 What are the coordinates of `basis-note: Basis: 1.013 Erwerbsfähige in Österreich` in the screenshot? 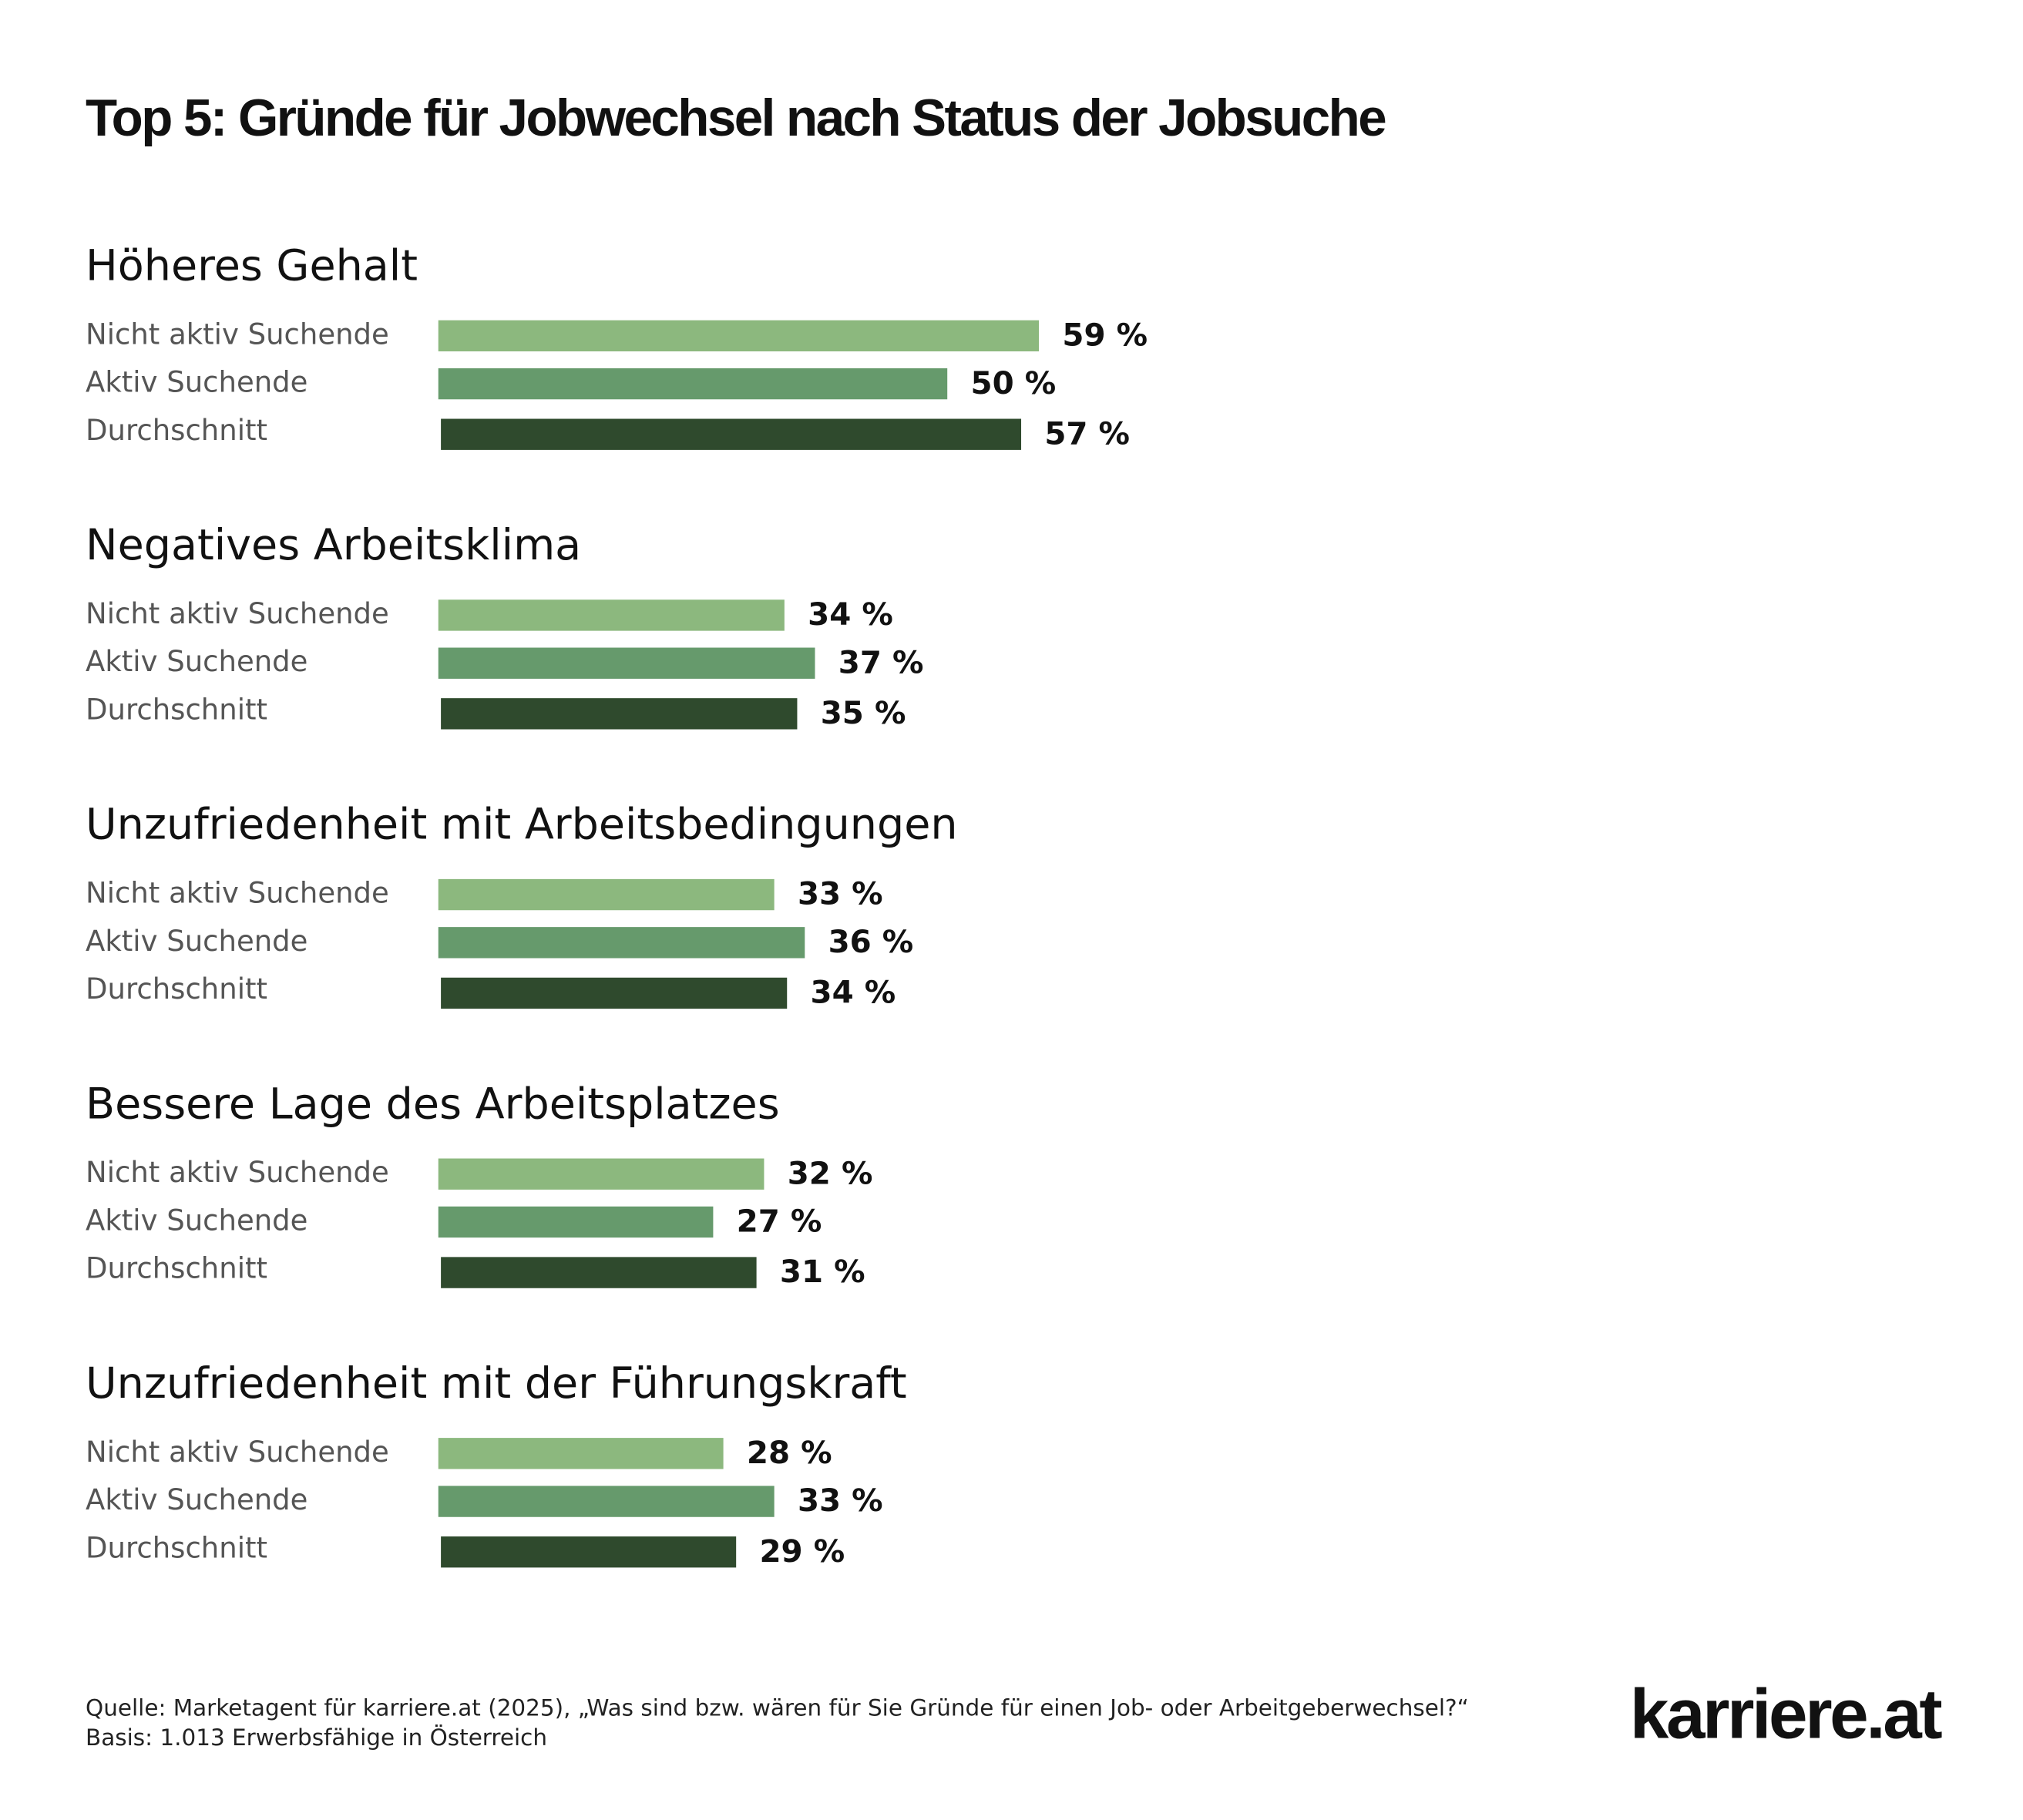 It's located at (316, 1737).